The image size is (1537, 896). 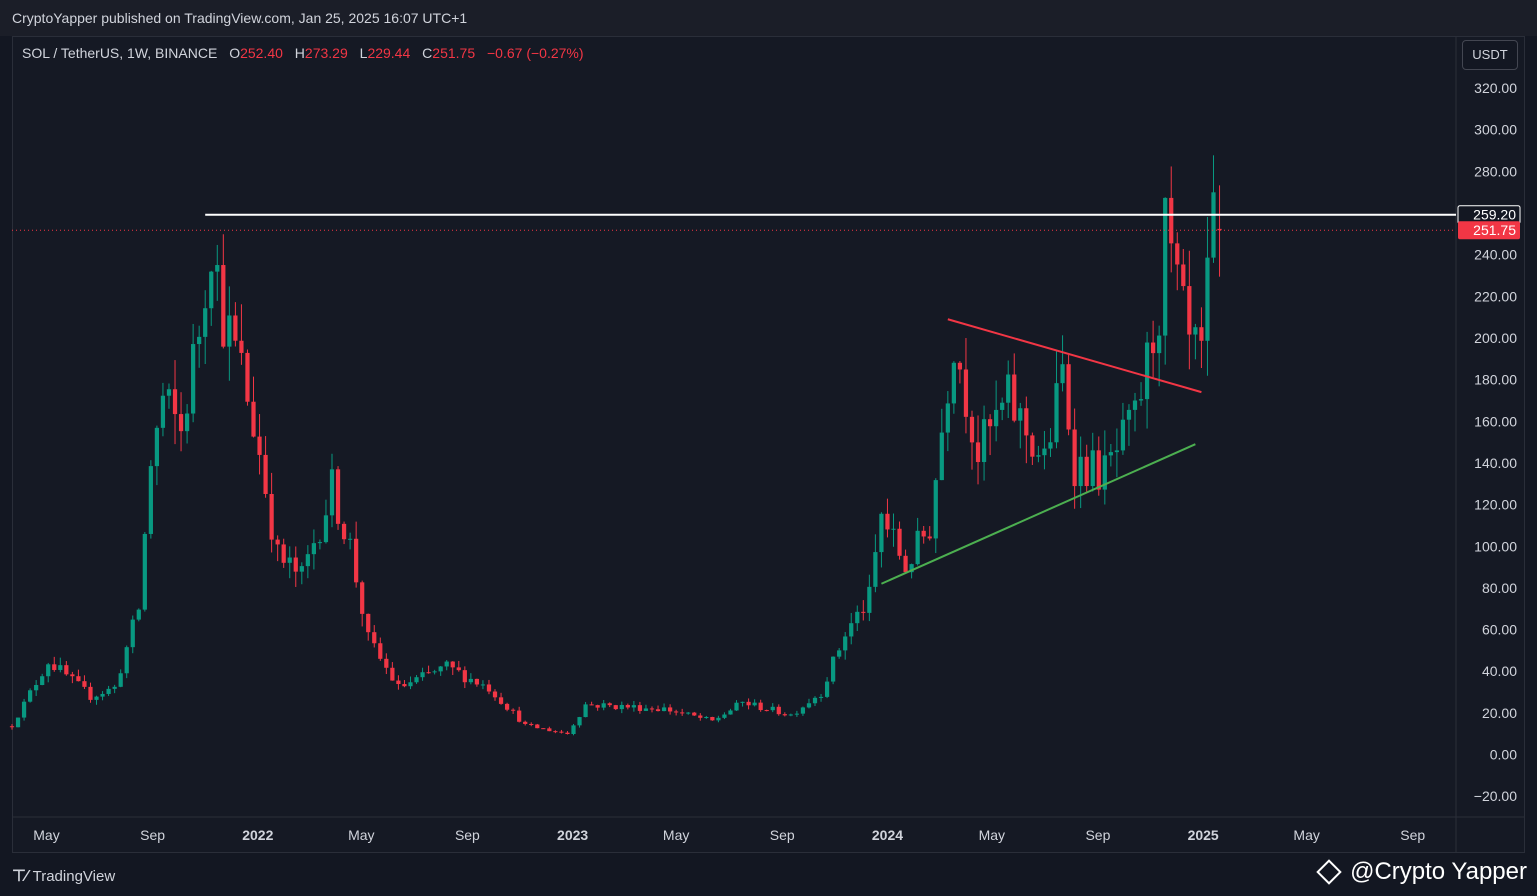 What do you see at coordinates (1495, 463) in the screenshot?
I see `y-tick-label: 140.00` at bounding box center [1495, 463].